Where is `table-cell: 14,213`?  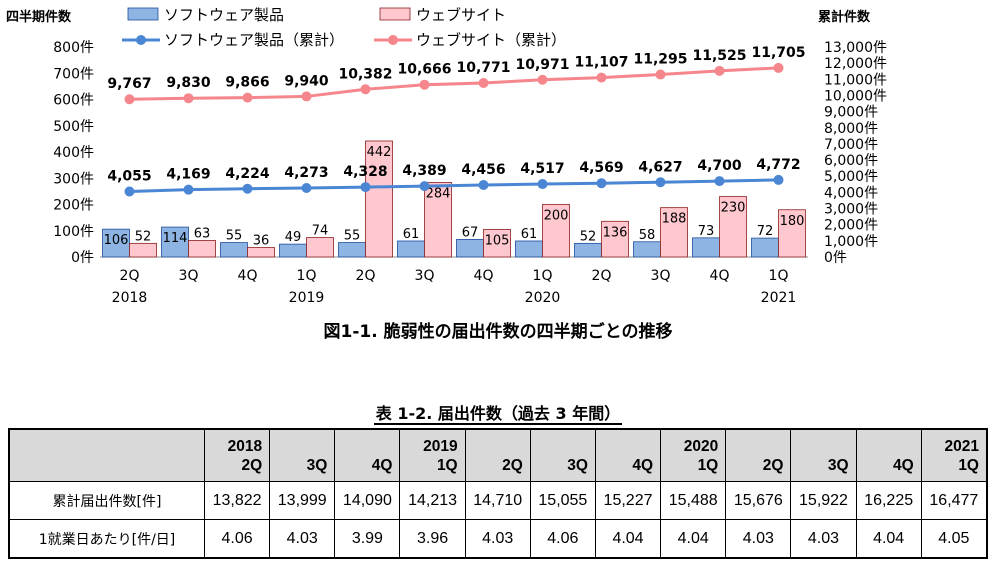 table-cell: 14,213 is located at coordinates (432, 500).